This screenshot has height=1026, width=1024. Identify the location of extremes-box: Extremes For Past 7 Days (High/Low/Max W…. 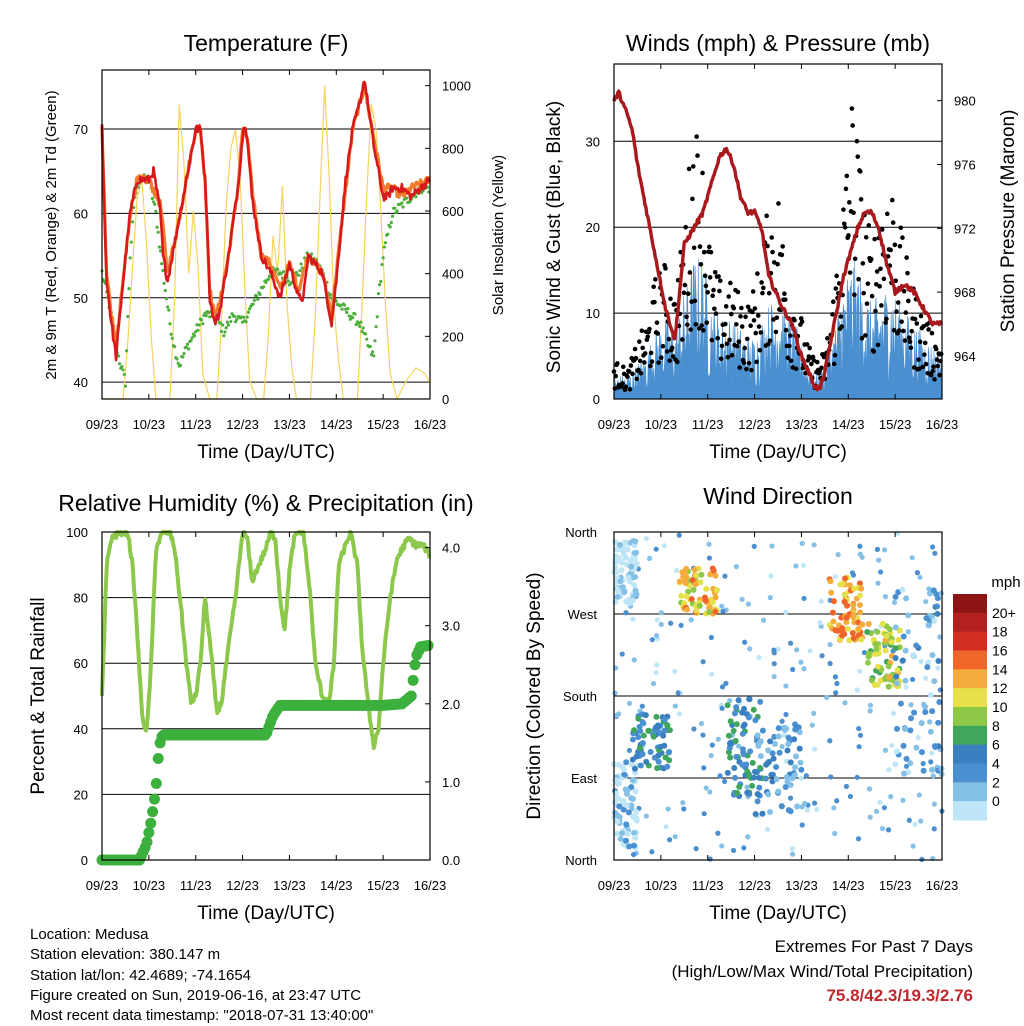
(822, 972).